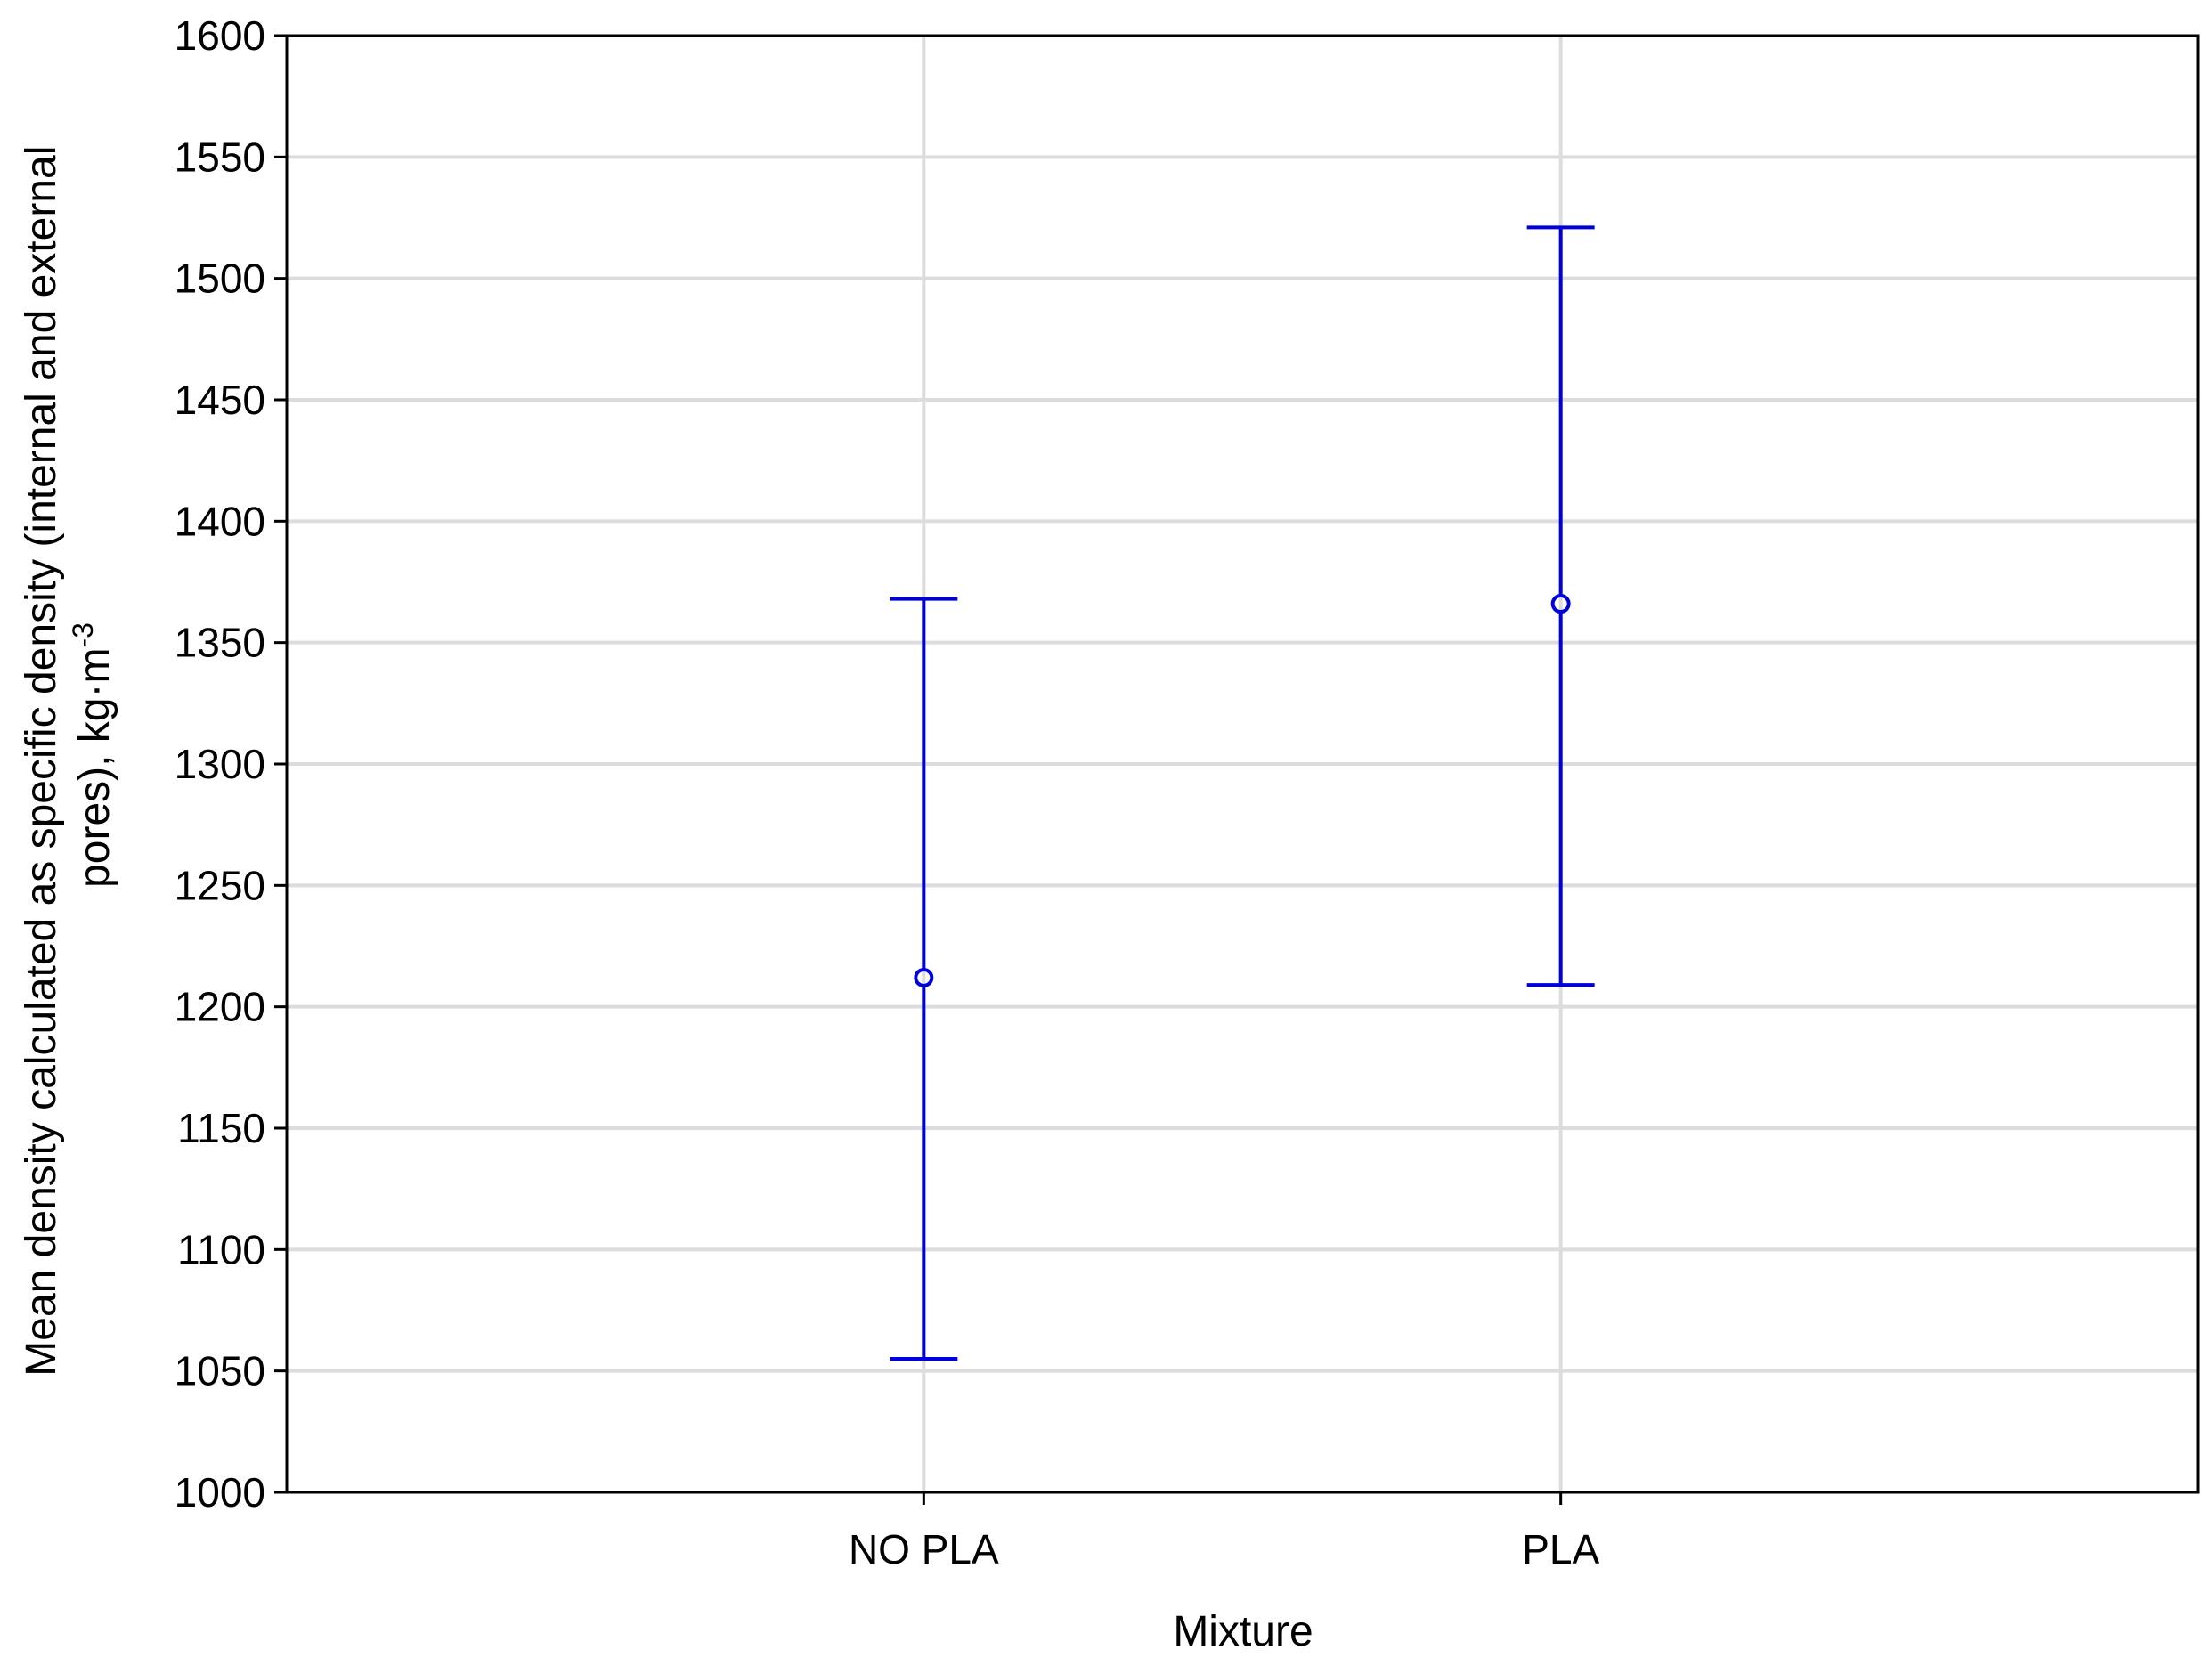 The height and width of the screenshot is (1666, 2212). What do you see at coordinates (221, 1128) in the screenshot?
I see `y-tick-label: 1150` at bounding box center [221, 1128].